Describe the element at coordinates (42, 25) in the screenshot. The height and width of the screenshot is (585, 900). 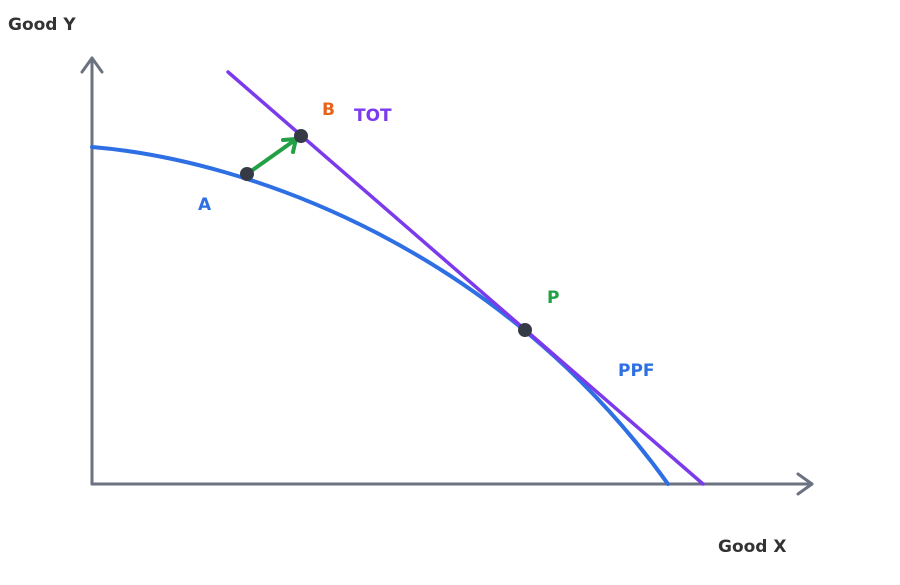
I see `y-axis-label: Good Y` at that location.